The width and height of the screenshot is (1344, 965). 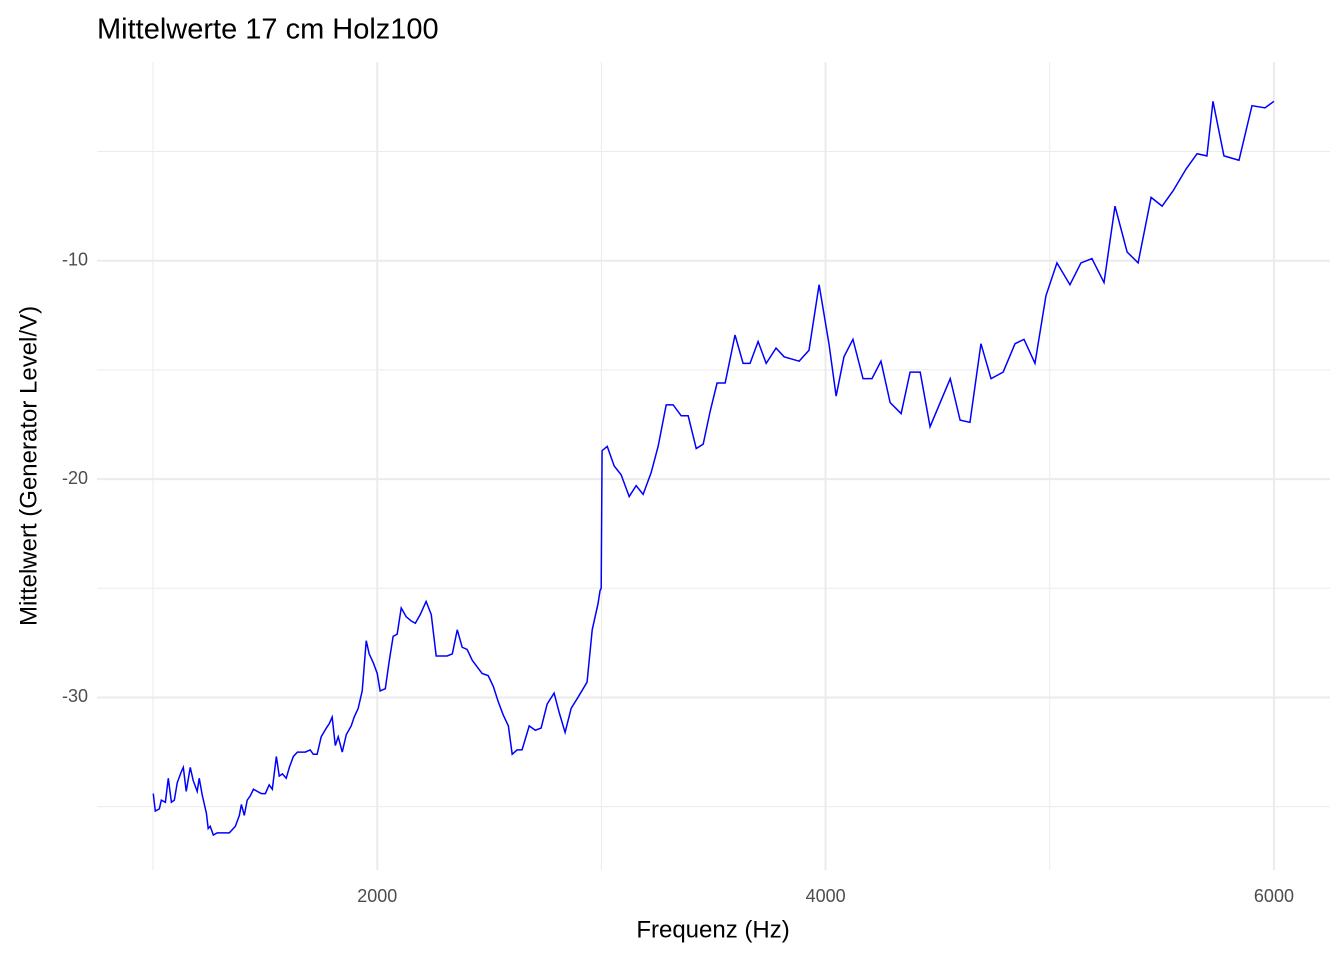 I want to click on y-axis-label: Mittelwert (Generator Level/V), so click(x=28, y=466).